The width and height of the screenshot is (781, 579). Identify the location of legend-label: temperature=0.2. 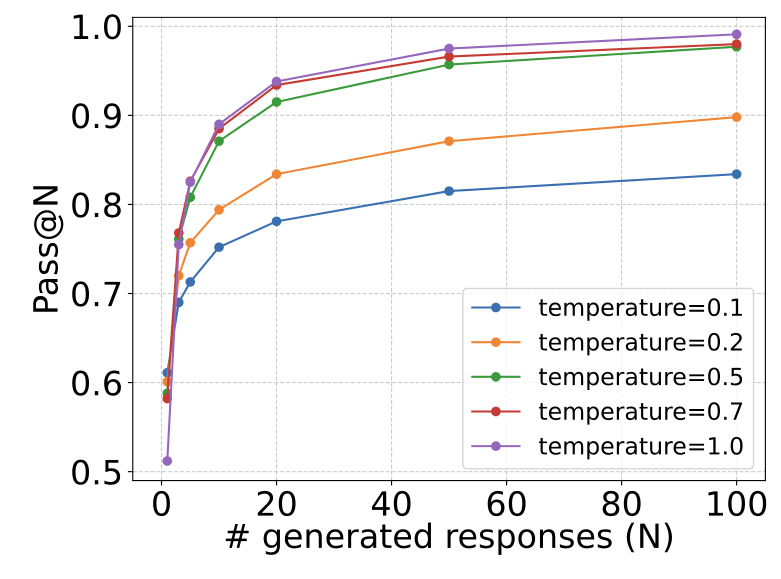
(640, 344).